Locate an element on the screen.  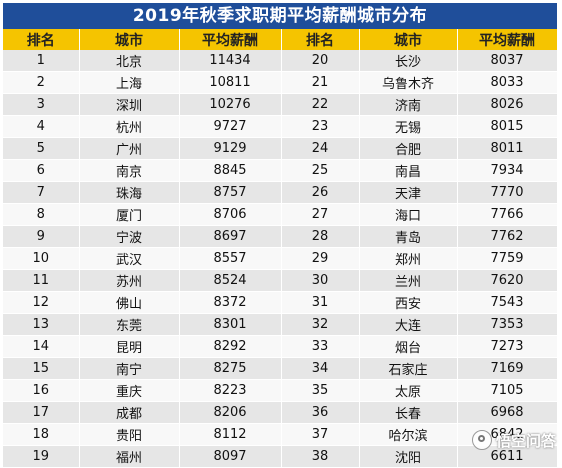
left-rank-cell: 12 is located at coordinates (41, 303).